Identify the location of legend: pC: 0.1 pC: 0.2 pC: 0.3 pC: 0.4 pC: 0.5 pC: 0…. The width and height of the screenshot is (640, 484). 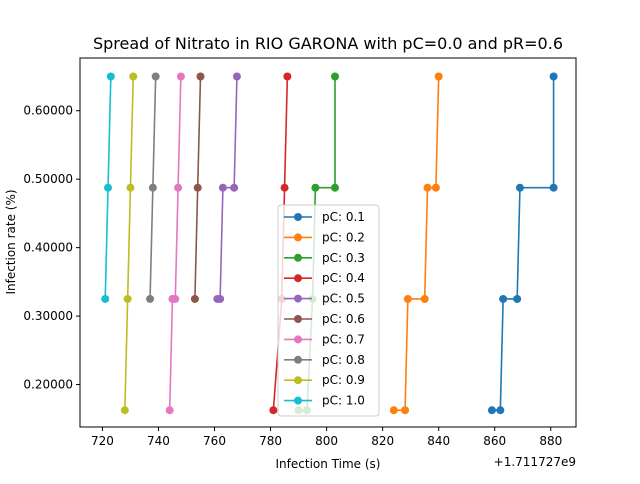
(328, 310).